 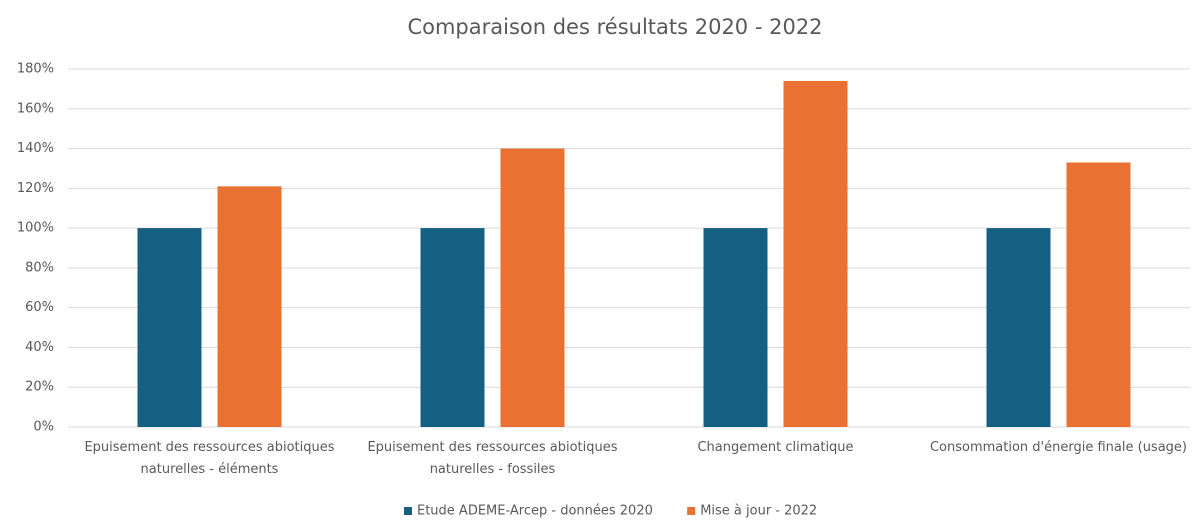 I want to click on x-tick-label: Changement climatique, so click(x=775, y=447).